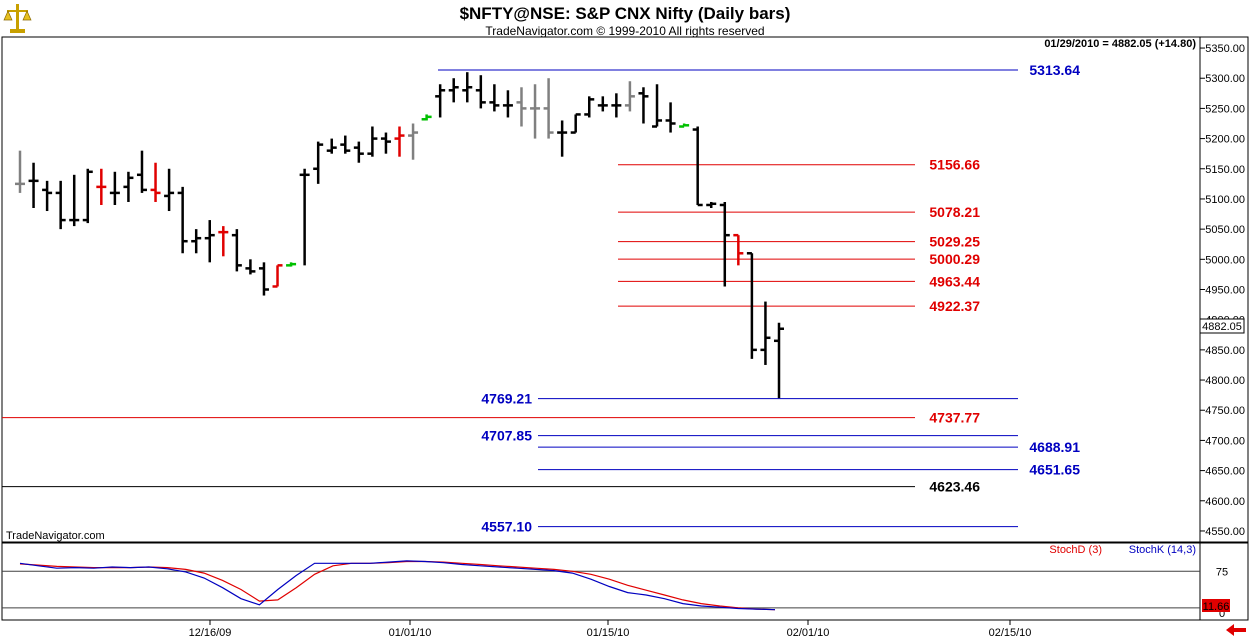 The height and width of the screenshot is (643, 1250). I want to click on price-tick-label: 4600.00, so click(1225, 502).